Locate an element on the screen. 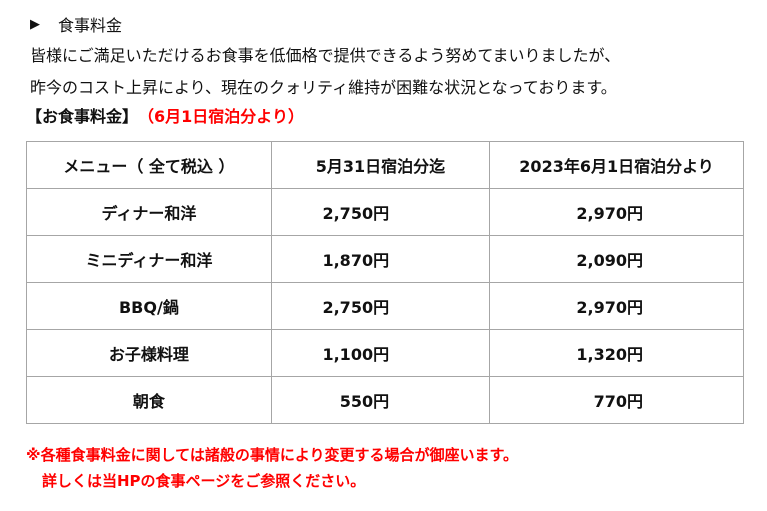 The height and width of the screenshot is (511, 767). table-row: BBQ/鍋 2,750円 2,970円 is located at coordinates (385, 306).